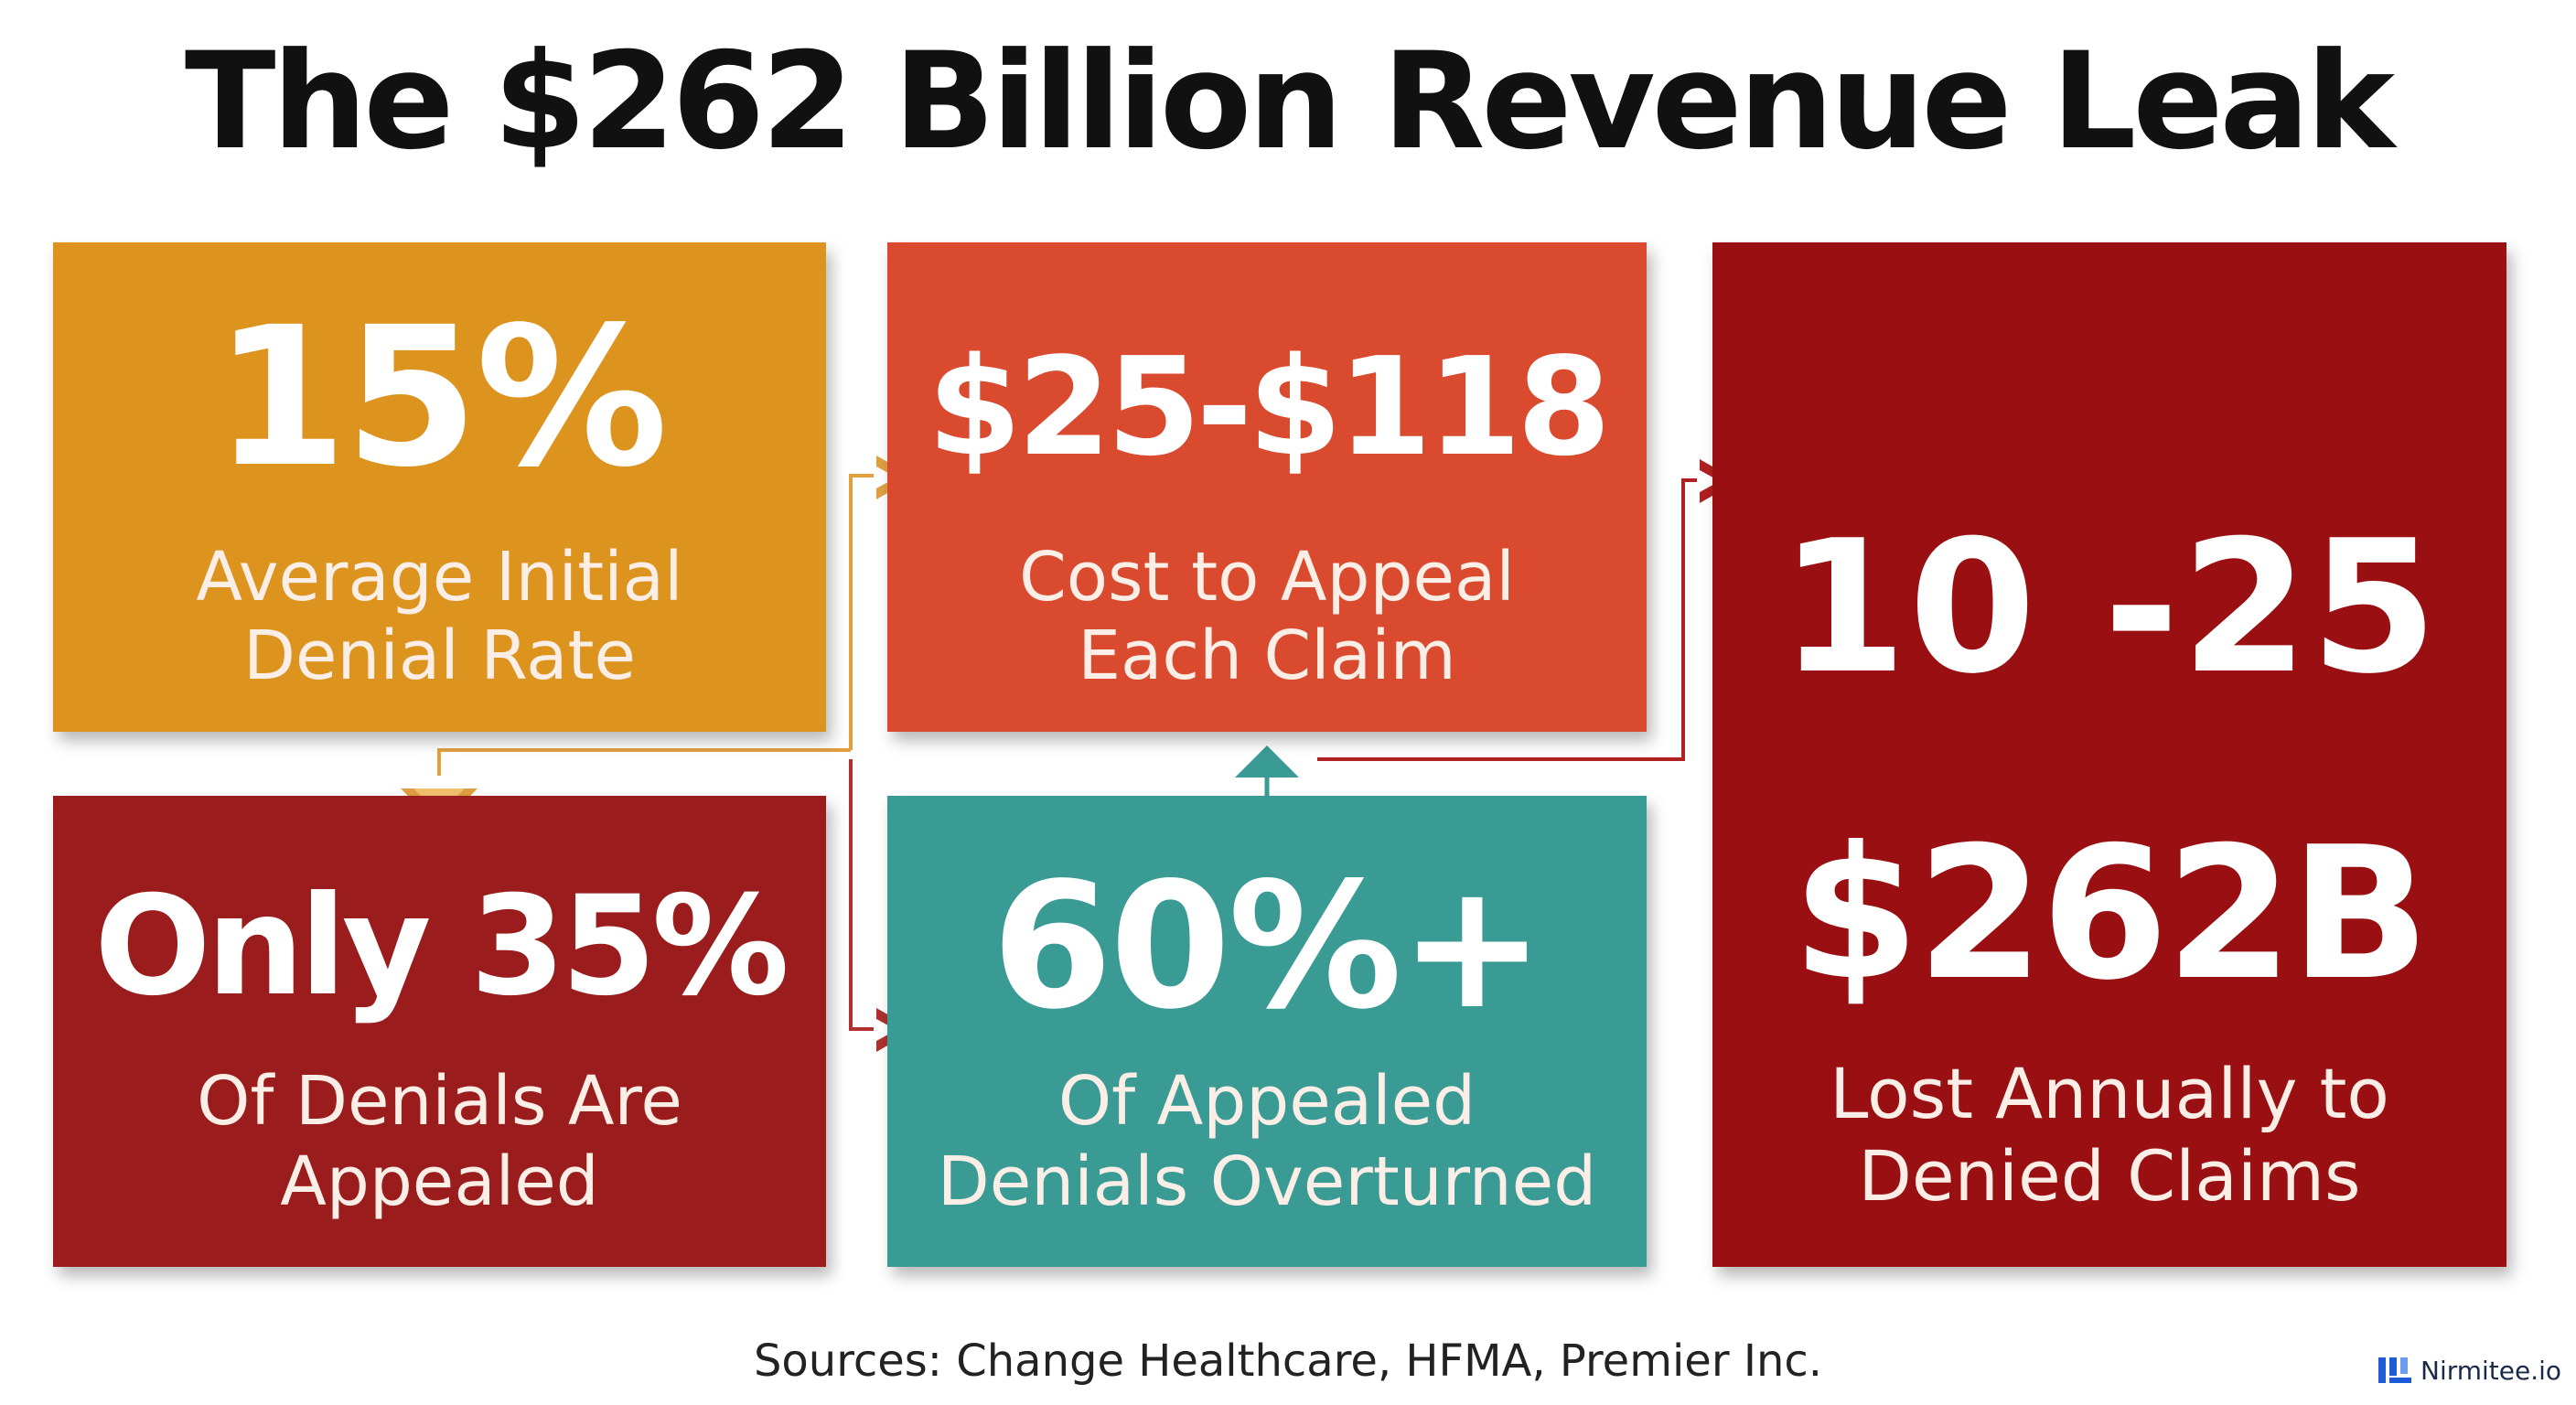 This screenshot has height=1405, width=2576. I want to click on page-title: The $262 Billion Revenue Leak, so click(1290, 101).